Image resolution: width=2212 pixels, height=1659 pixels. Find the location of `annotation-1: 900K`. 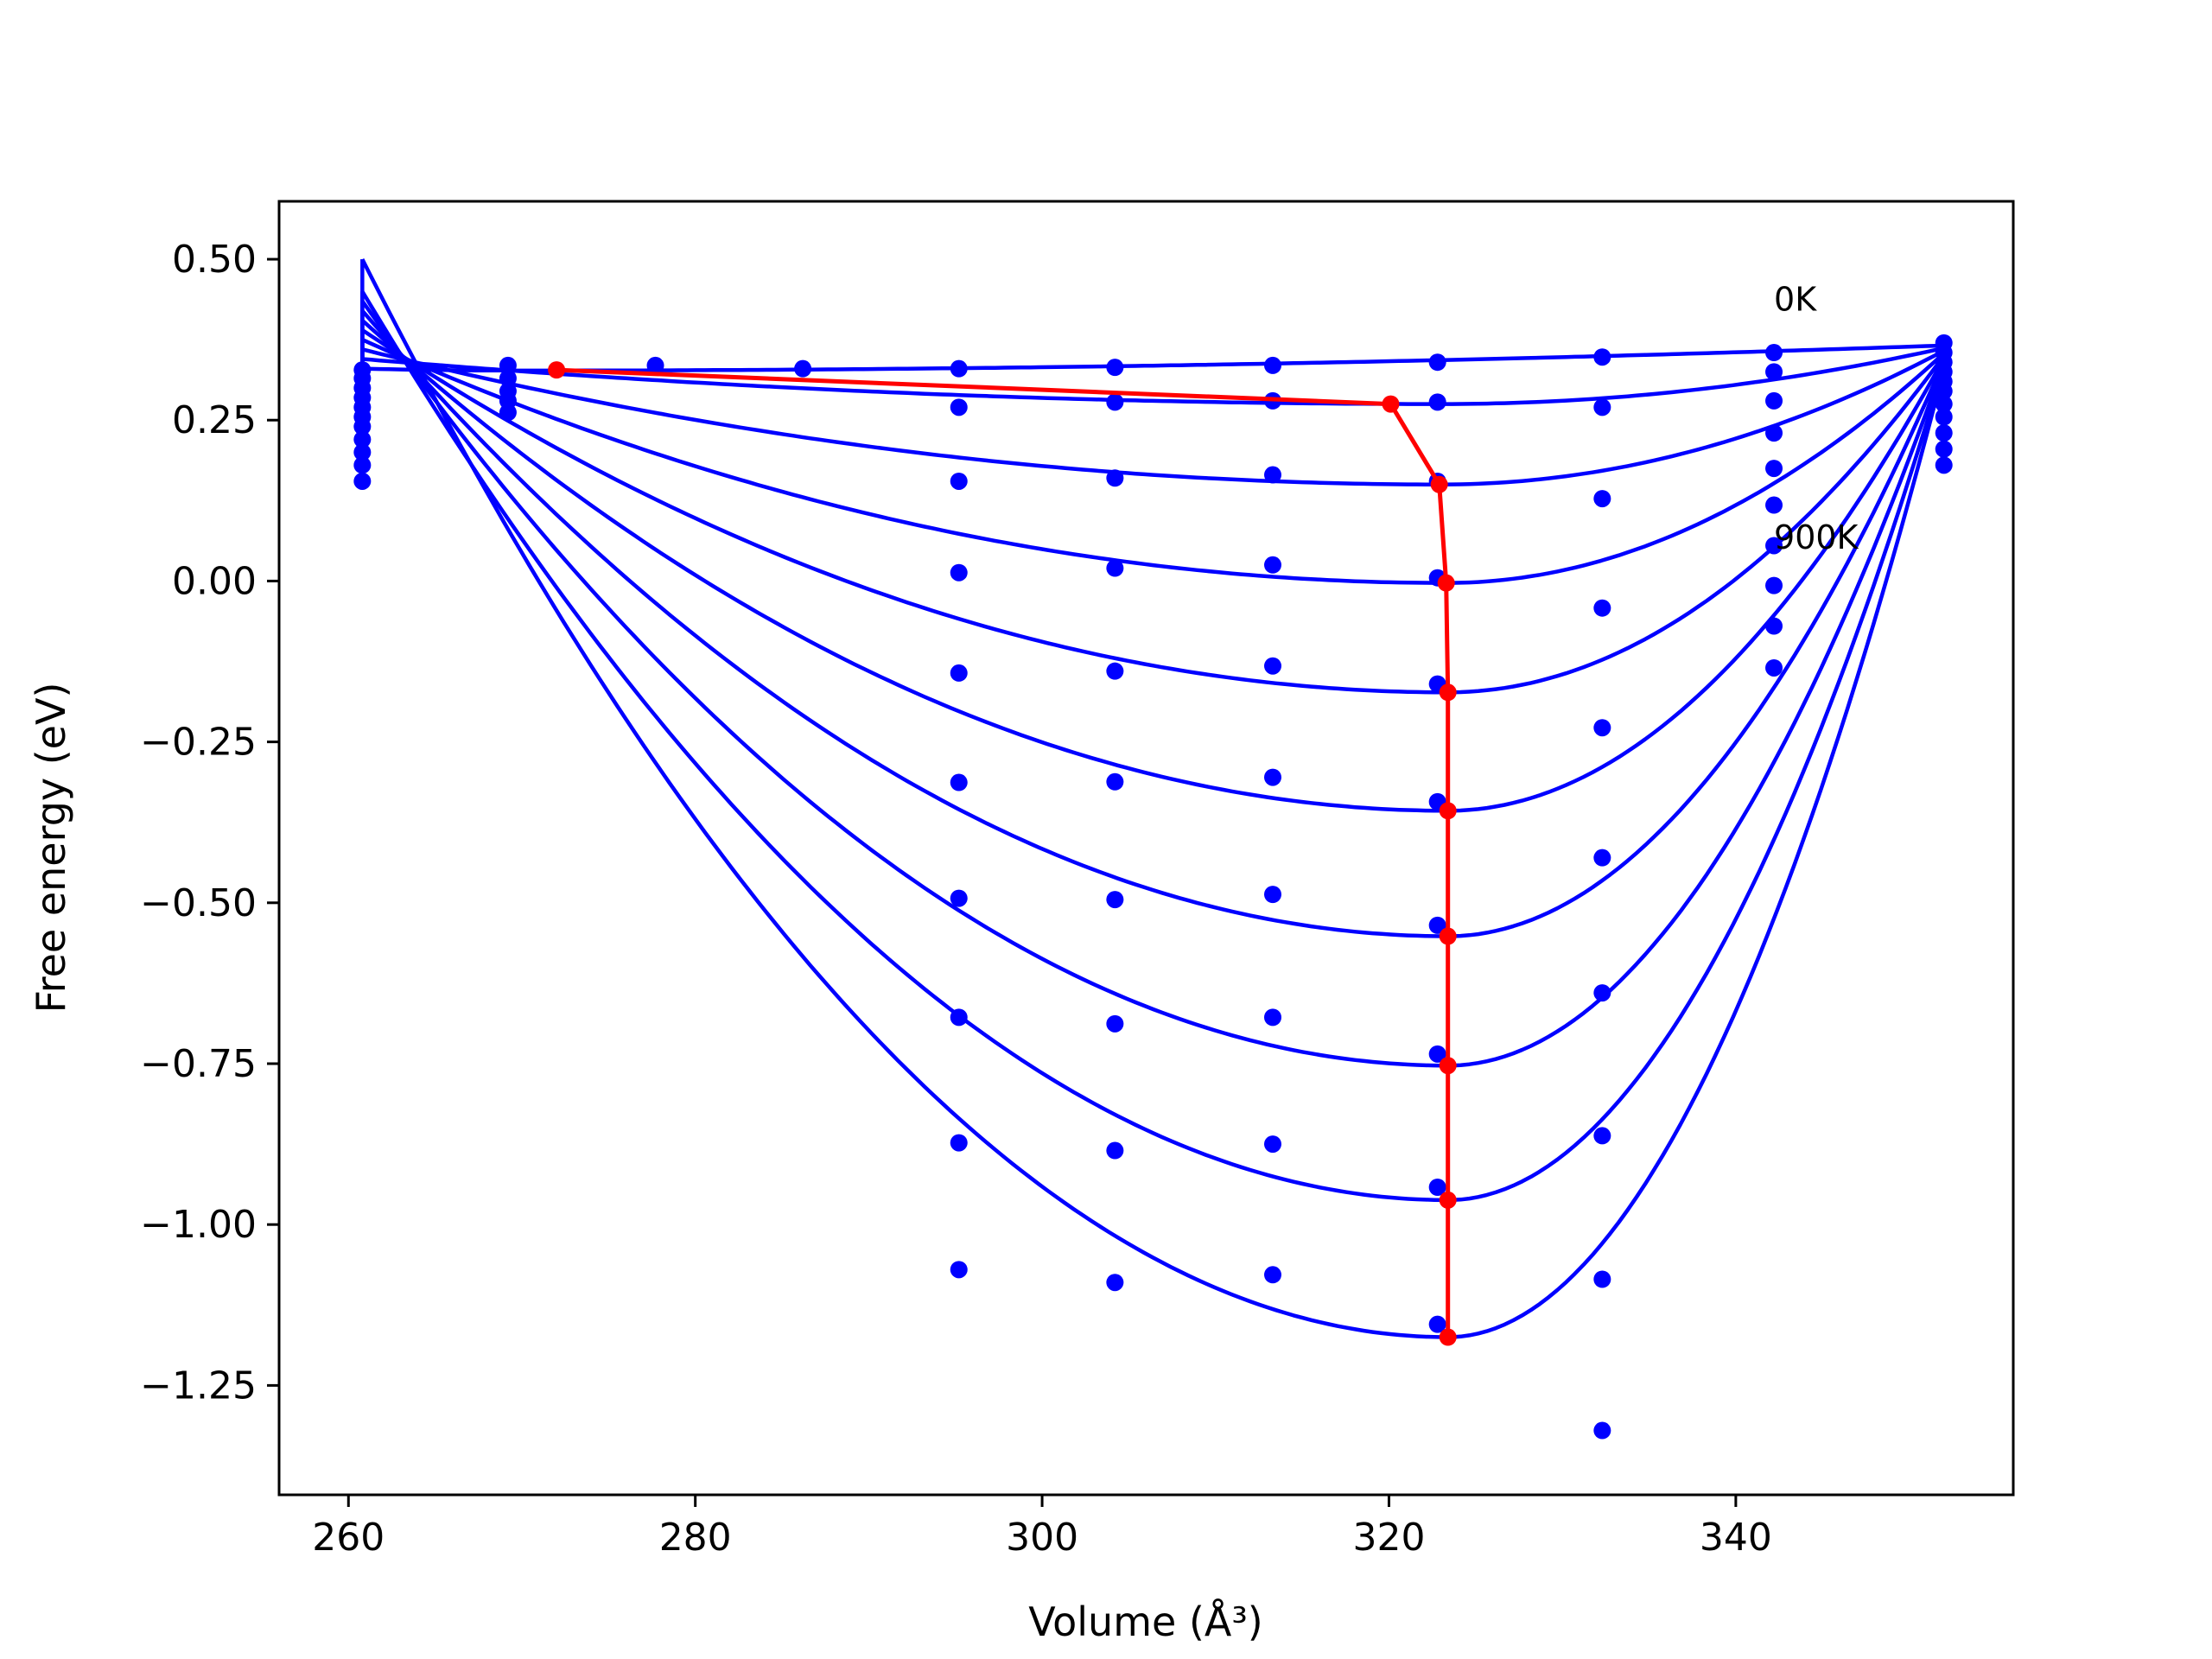

annotation-1: 900K is located at coordinates (1816, 537).